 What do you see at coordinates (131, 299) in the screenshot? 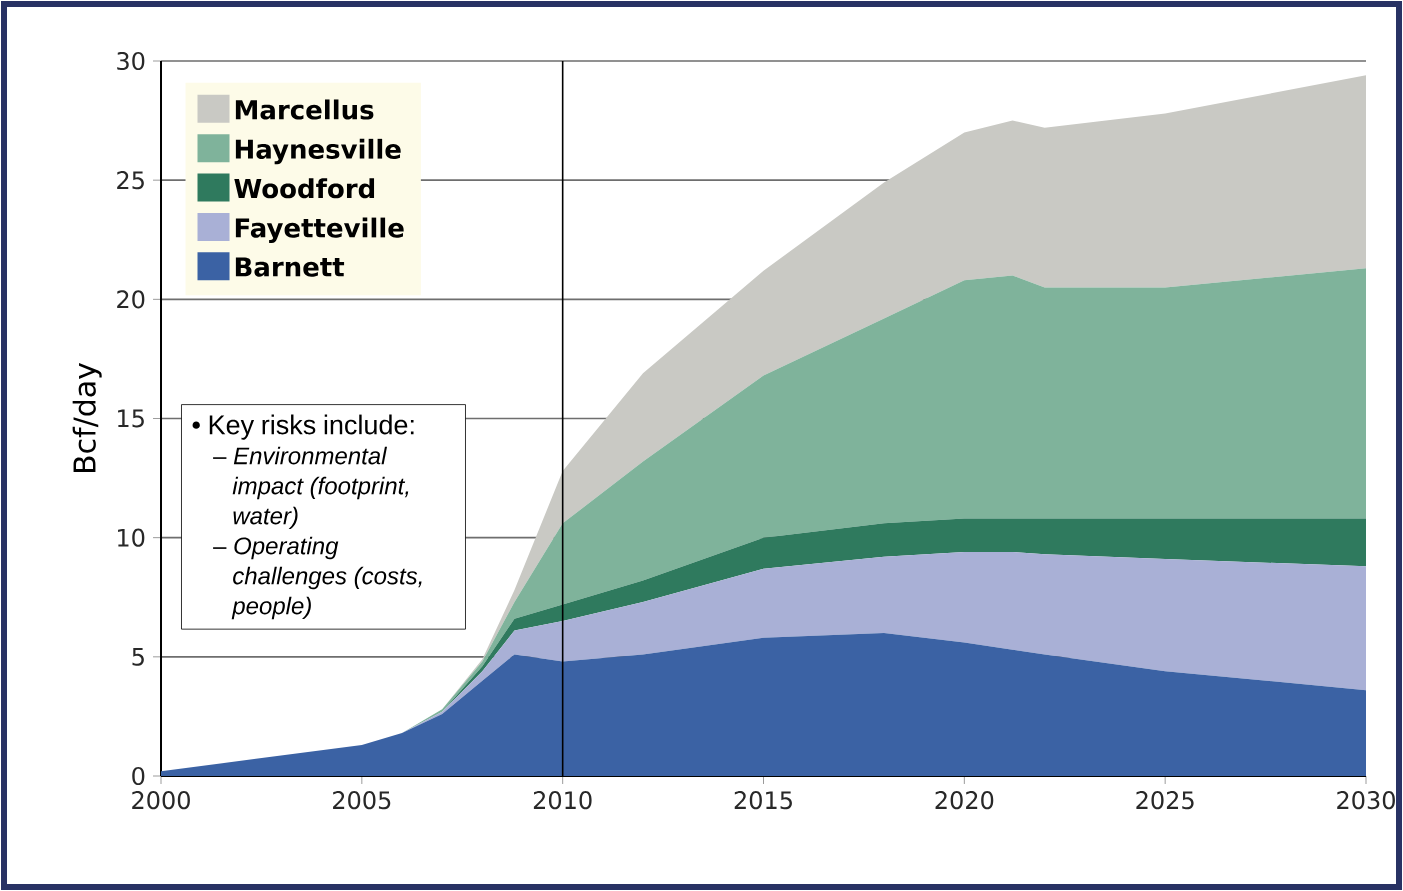
I see `y-tick-label: 20` at bounding box center [131, 299].